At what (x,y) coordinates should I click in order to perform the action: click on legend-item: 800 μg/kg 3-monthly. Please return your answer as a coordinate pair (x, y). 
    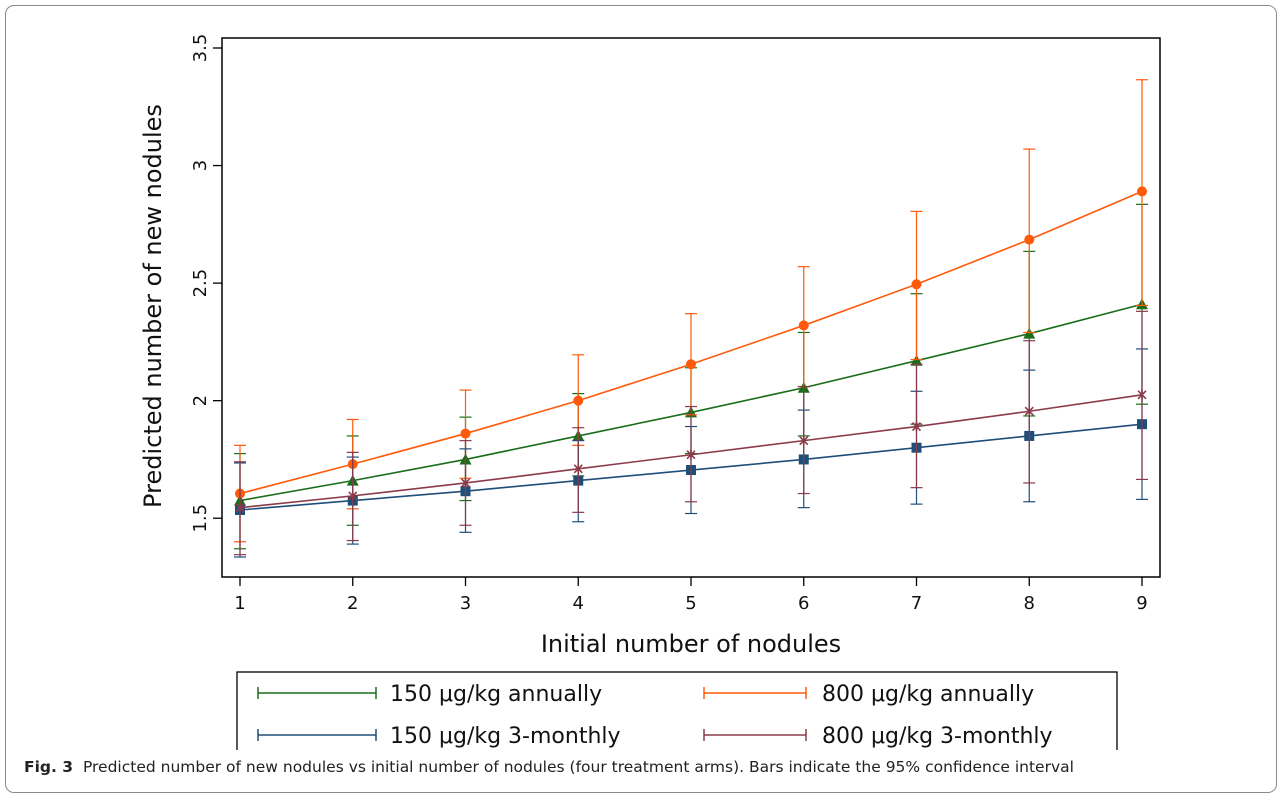
    Looking at the image, I should click on (878, 736).